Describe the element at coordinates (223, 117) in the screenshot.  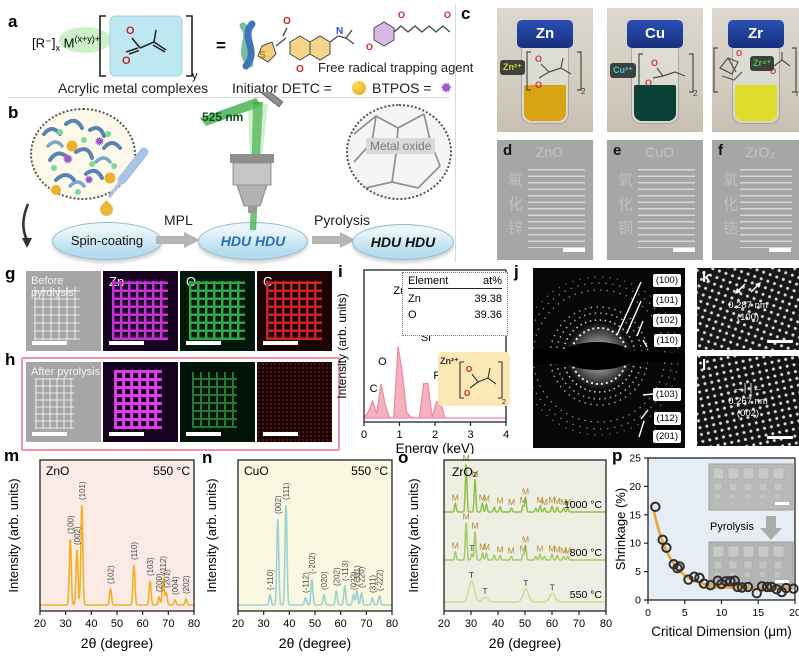
I see `laser-wavelength-label: 525 nm` at that location.